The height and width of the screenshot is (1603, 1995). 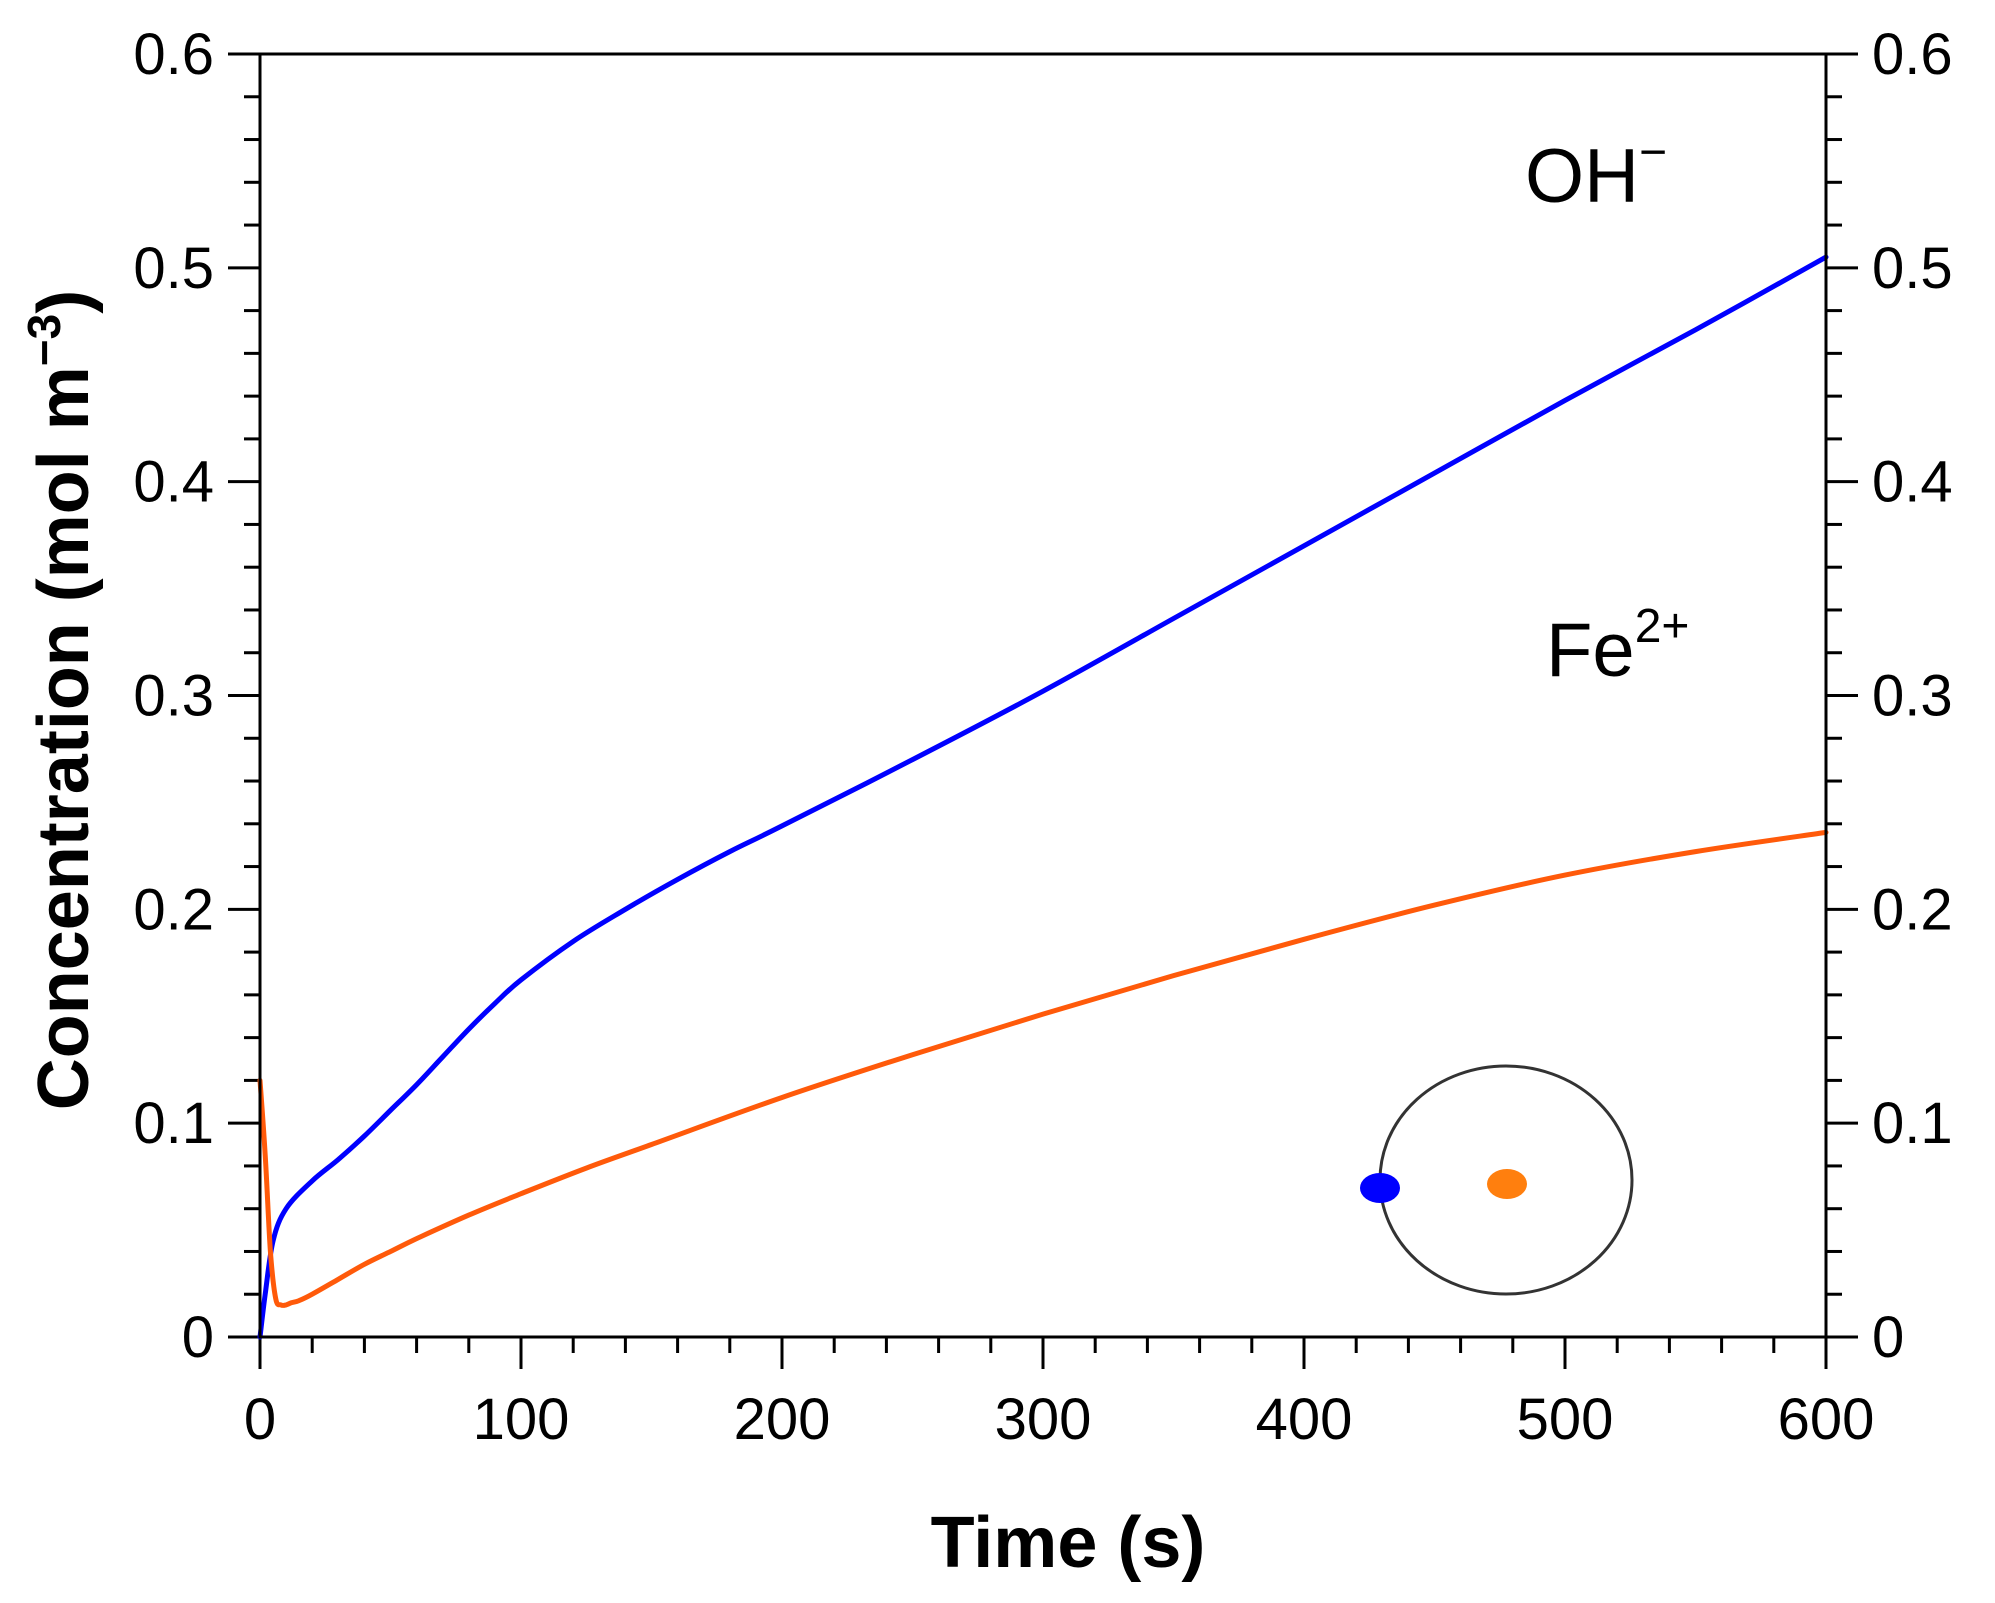 I want to click on y-tick-label-left: 0.5, so click(x=173, y=268).